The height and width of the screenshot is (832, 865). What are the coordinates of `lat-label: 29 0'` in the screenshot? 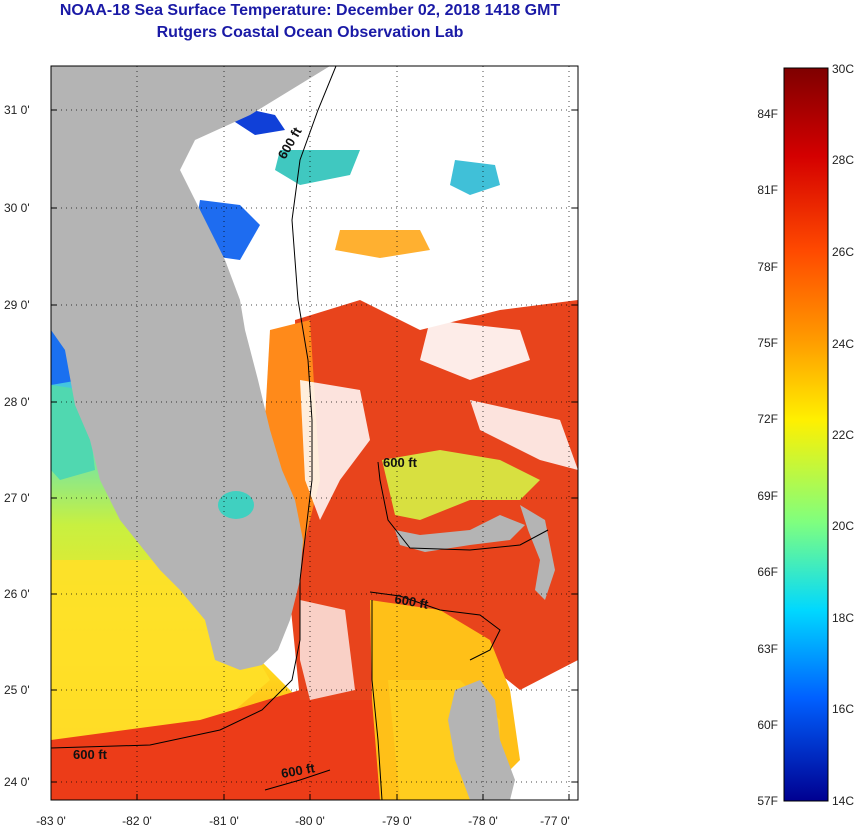 It's located at (17, 305).